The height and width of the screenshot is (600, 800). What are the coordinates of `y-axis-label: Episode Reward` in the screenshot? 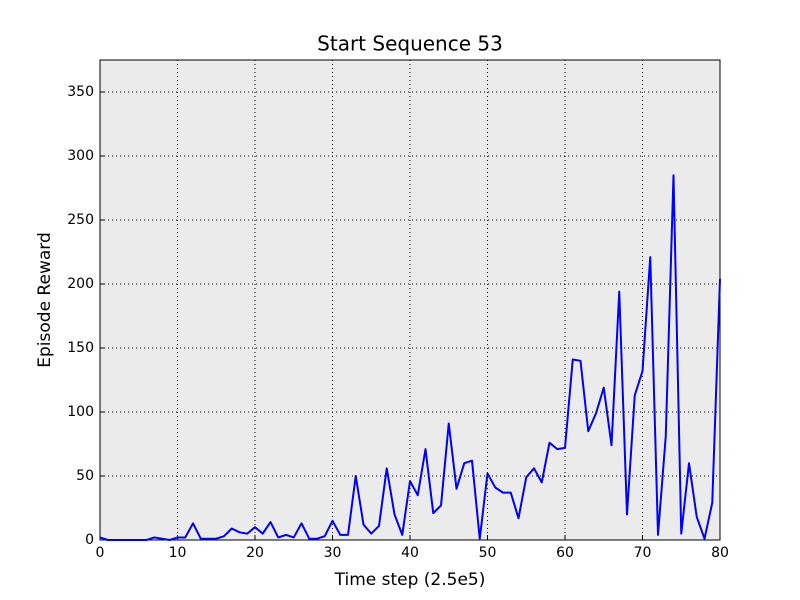 It's located at (45, 299).